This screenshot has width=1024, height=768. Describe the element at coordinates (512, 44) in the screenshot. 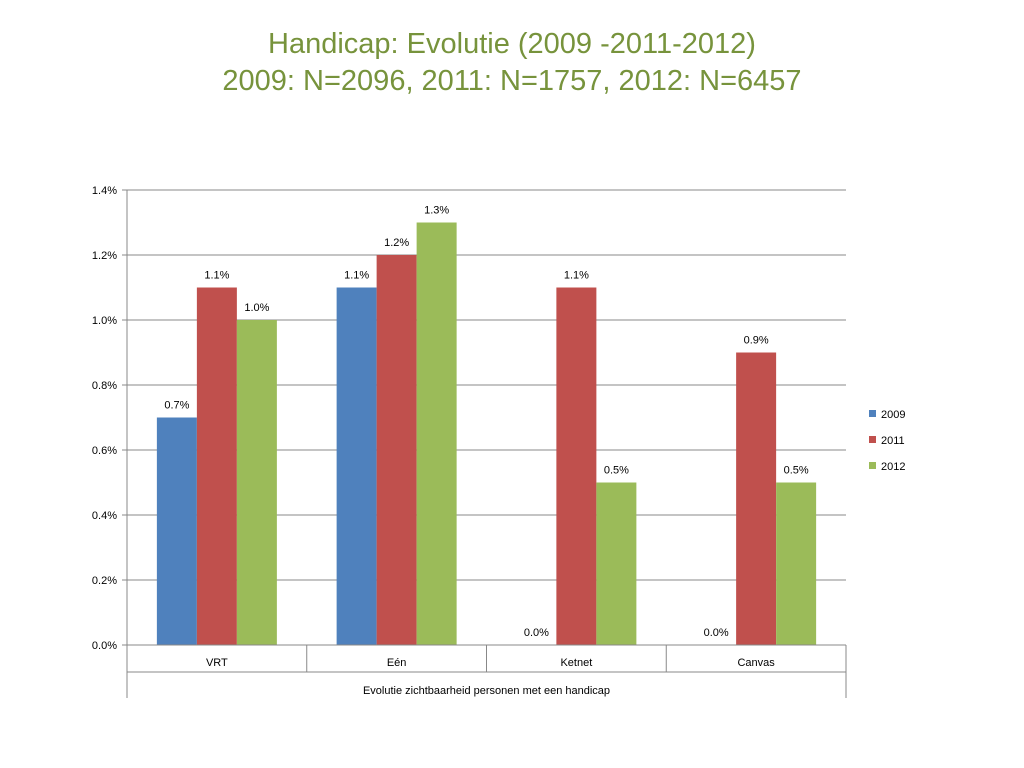

I see `chart-title: Handicap: Evolutie (2009 -2011-2012)` at that location.